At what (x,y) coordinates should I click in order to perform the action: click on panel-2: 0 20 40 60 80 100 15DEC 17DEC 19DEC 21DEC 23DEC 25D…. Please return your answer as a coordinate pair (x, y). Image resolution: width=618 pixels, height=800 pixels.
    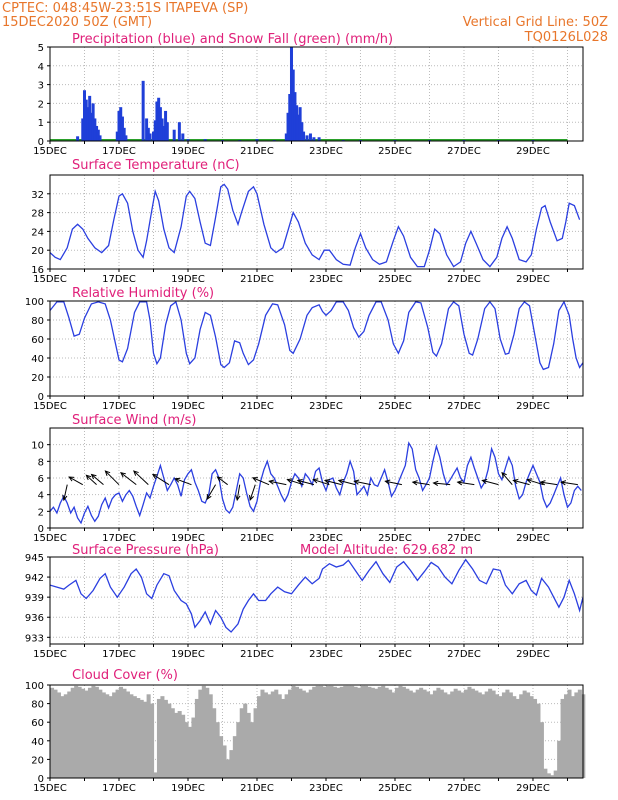
    Looking at the image, I should click on (304, 349).